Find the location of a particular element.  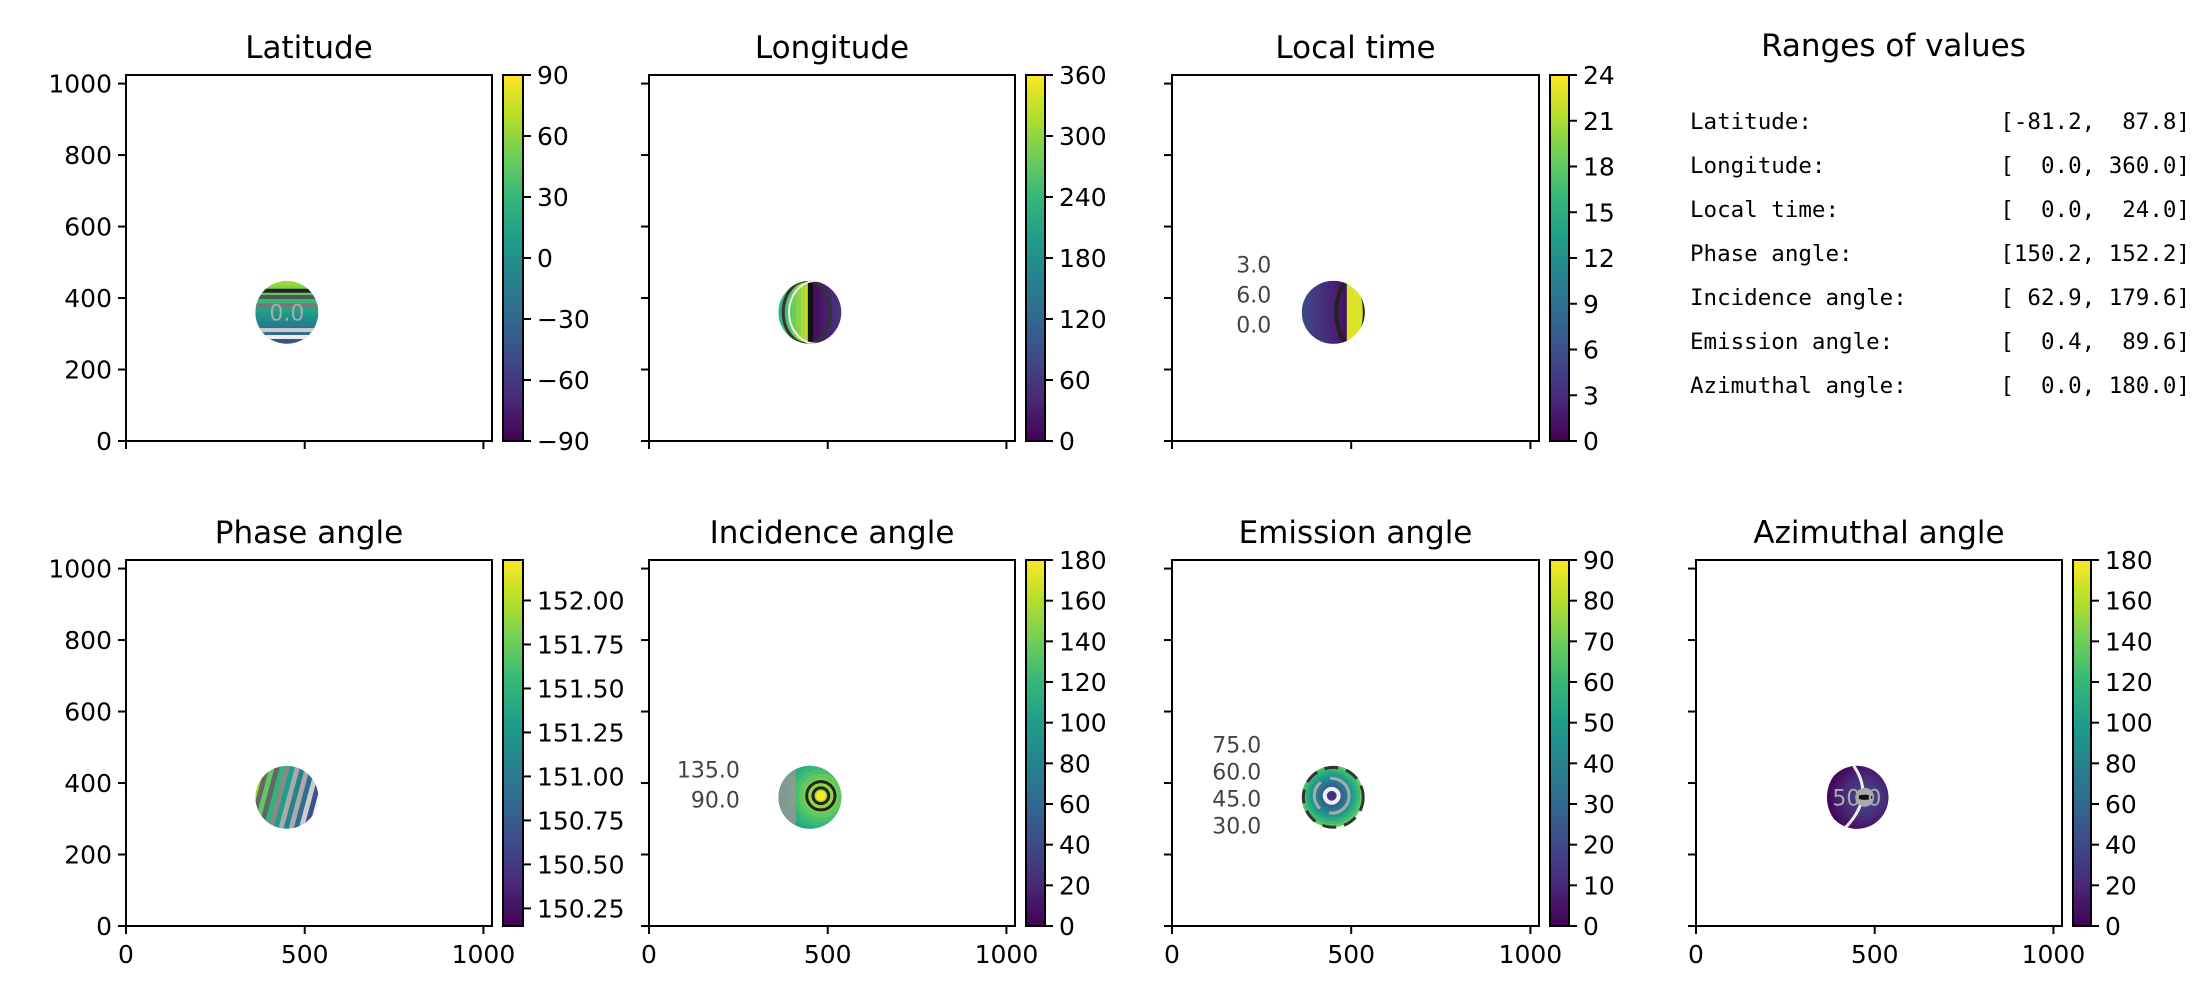

colorbar-tick-label: 3 is located at coordinates (1591, 395).